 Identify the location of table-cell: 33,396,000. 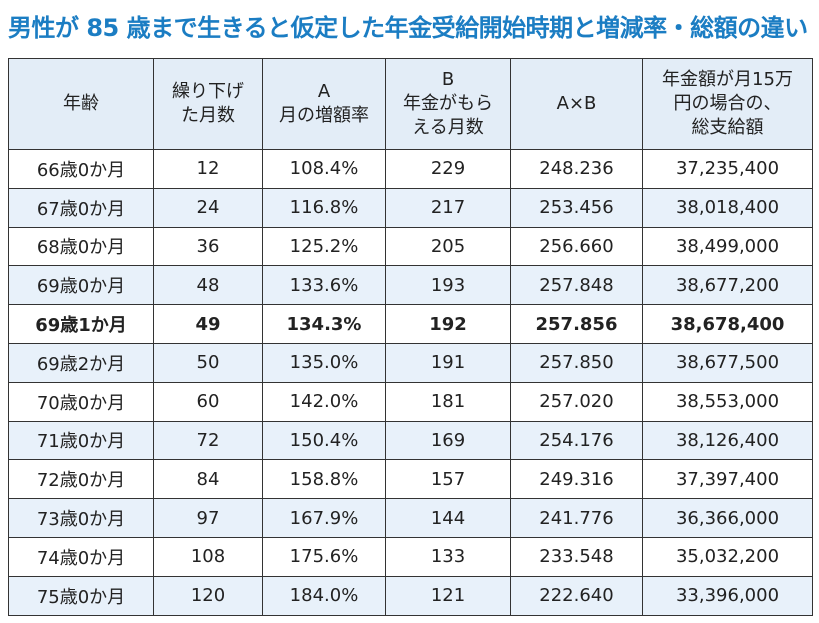
(727, 595).